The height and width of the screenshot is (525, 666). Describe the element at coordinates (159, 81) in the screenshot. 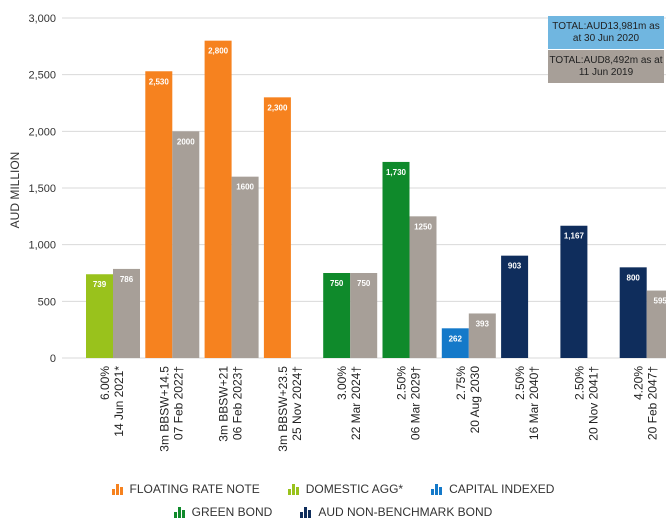

I see `bar-2020-value-label: 2,530` at that location.